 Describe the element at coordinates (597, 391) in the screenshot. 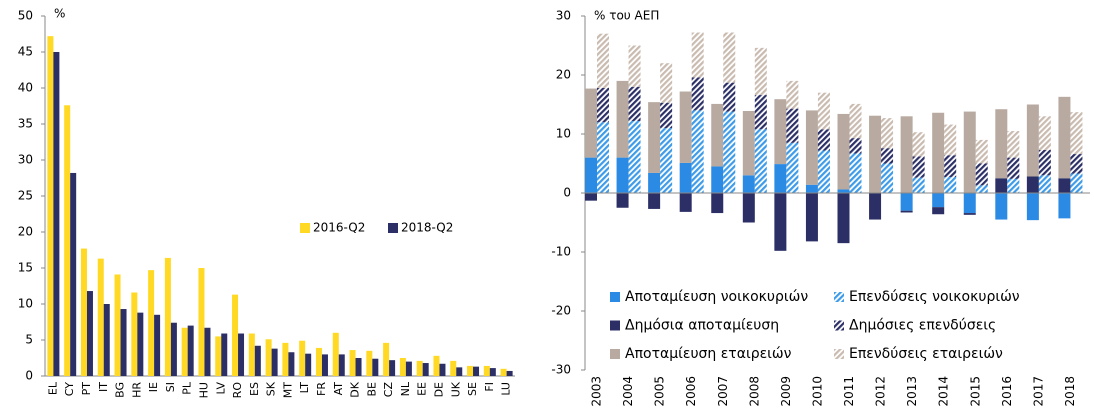

I see `x-tick-label: 2003` at that location.